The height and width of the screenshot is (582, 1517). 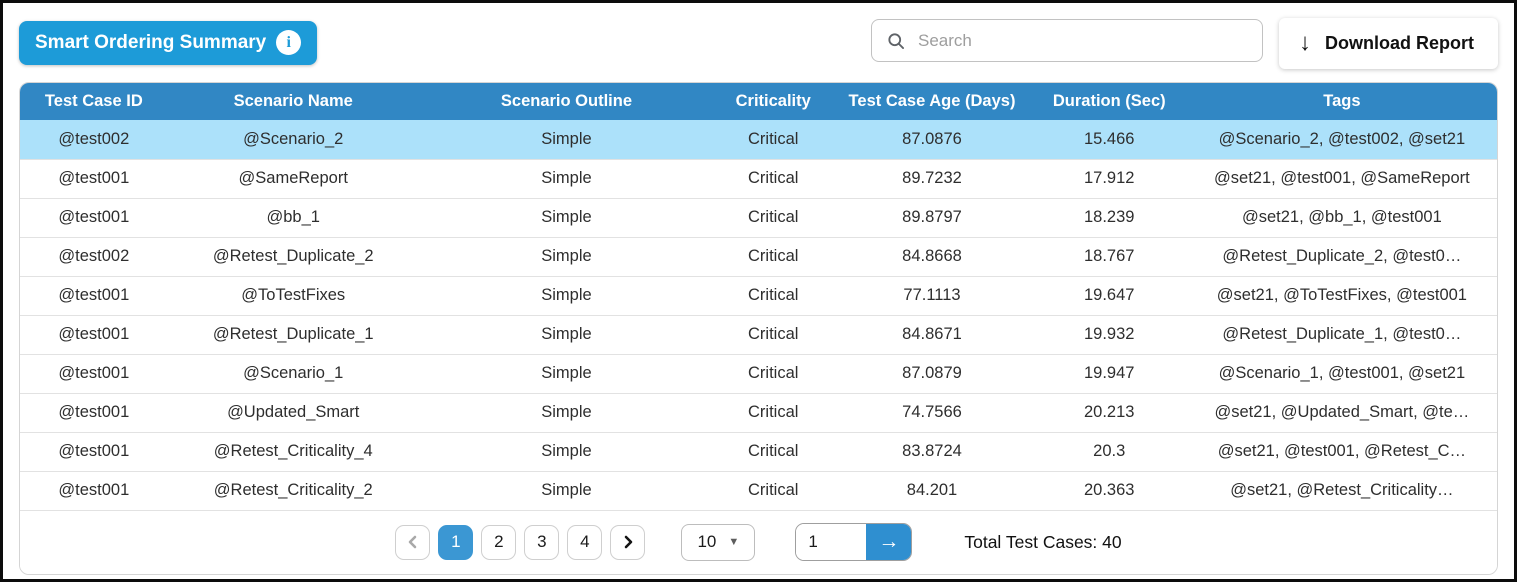 I want to click on top-bar-actions: ↓ Download Report, so click(x=1184, y=43).